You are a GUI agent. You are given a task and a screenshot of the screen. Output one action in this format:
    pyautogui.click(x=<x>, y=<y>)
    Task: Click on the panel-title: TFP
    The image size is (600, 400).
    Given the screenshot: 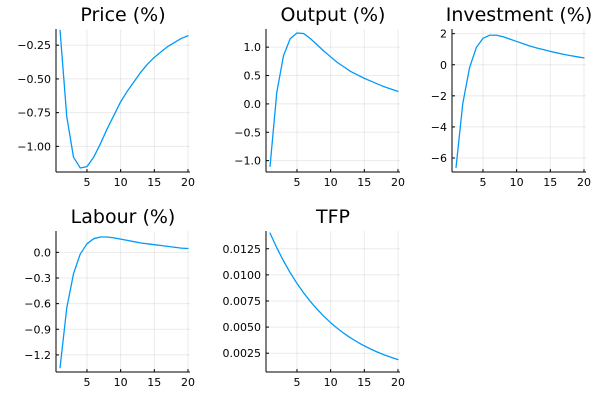 What is the action you would take?
    pyautogui.click(x=332, y=217)
    